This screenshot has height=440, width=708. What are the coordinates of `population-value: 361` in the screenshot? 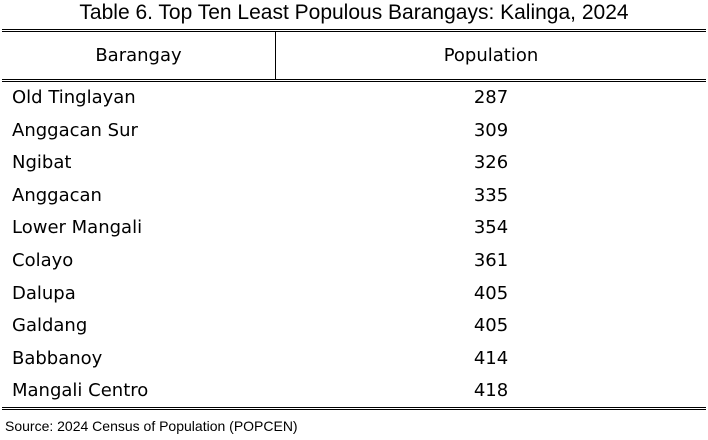 It's located at (491, 260).